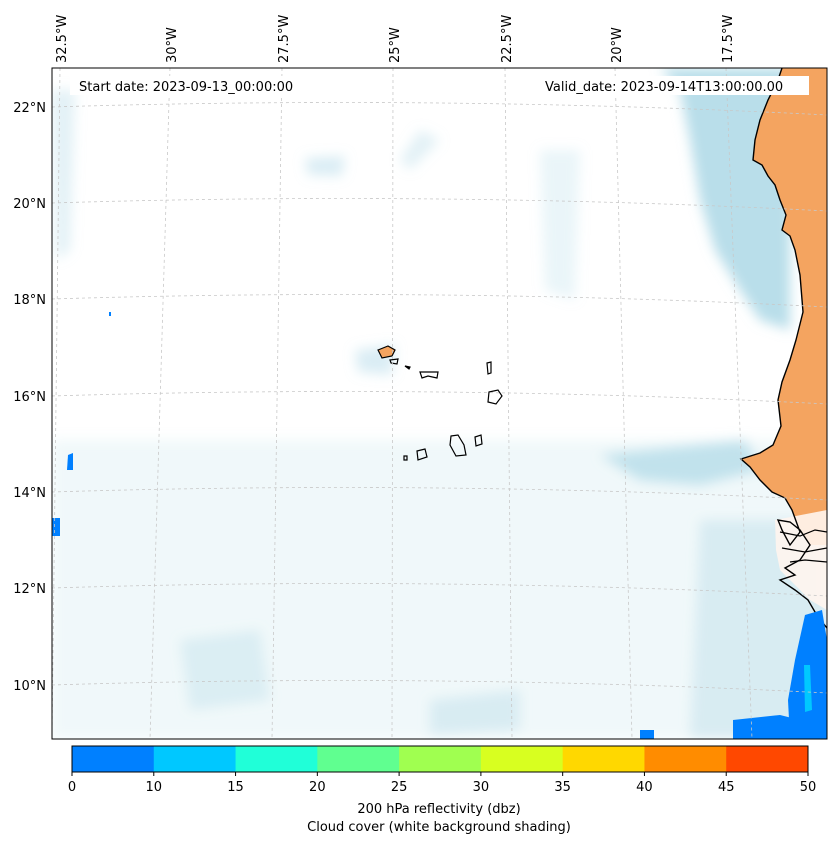 This screenshot has width=837, height=843. What do you see at coordinates (29, 108) in the screenshot?
I see `latitude-label: 22°N` at bounding box center [29, 108].